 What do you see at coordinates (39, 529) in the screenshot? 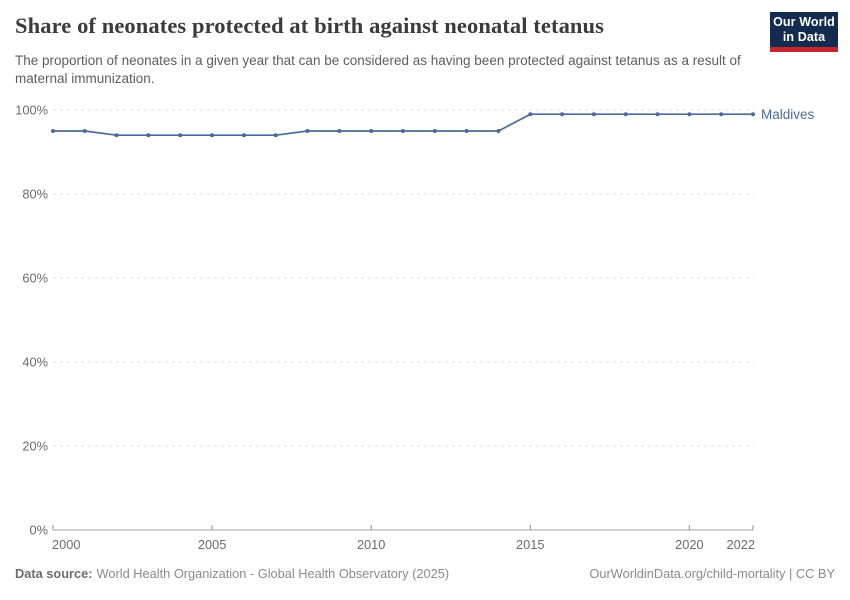
I see `y-tick-label: 0%` at bounding box center [39, 529].